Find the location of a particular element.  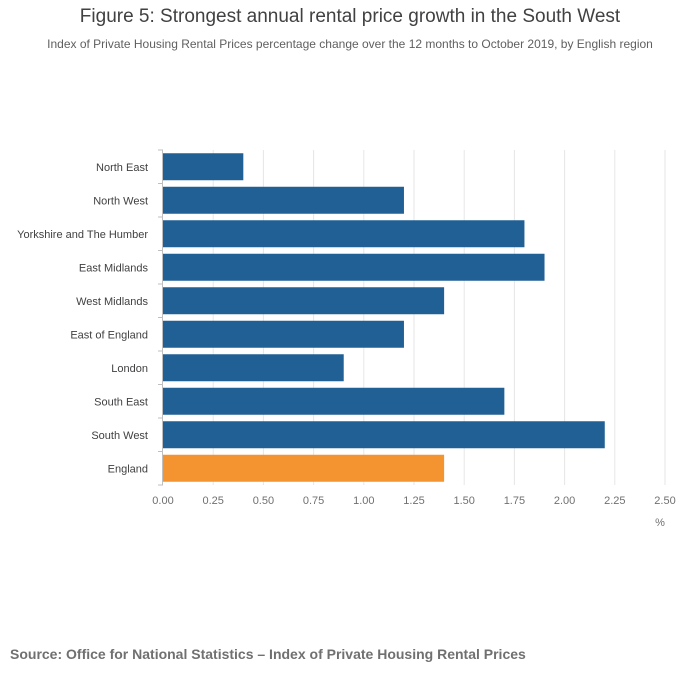

bar-england is located at coordinates (304, 468).